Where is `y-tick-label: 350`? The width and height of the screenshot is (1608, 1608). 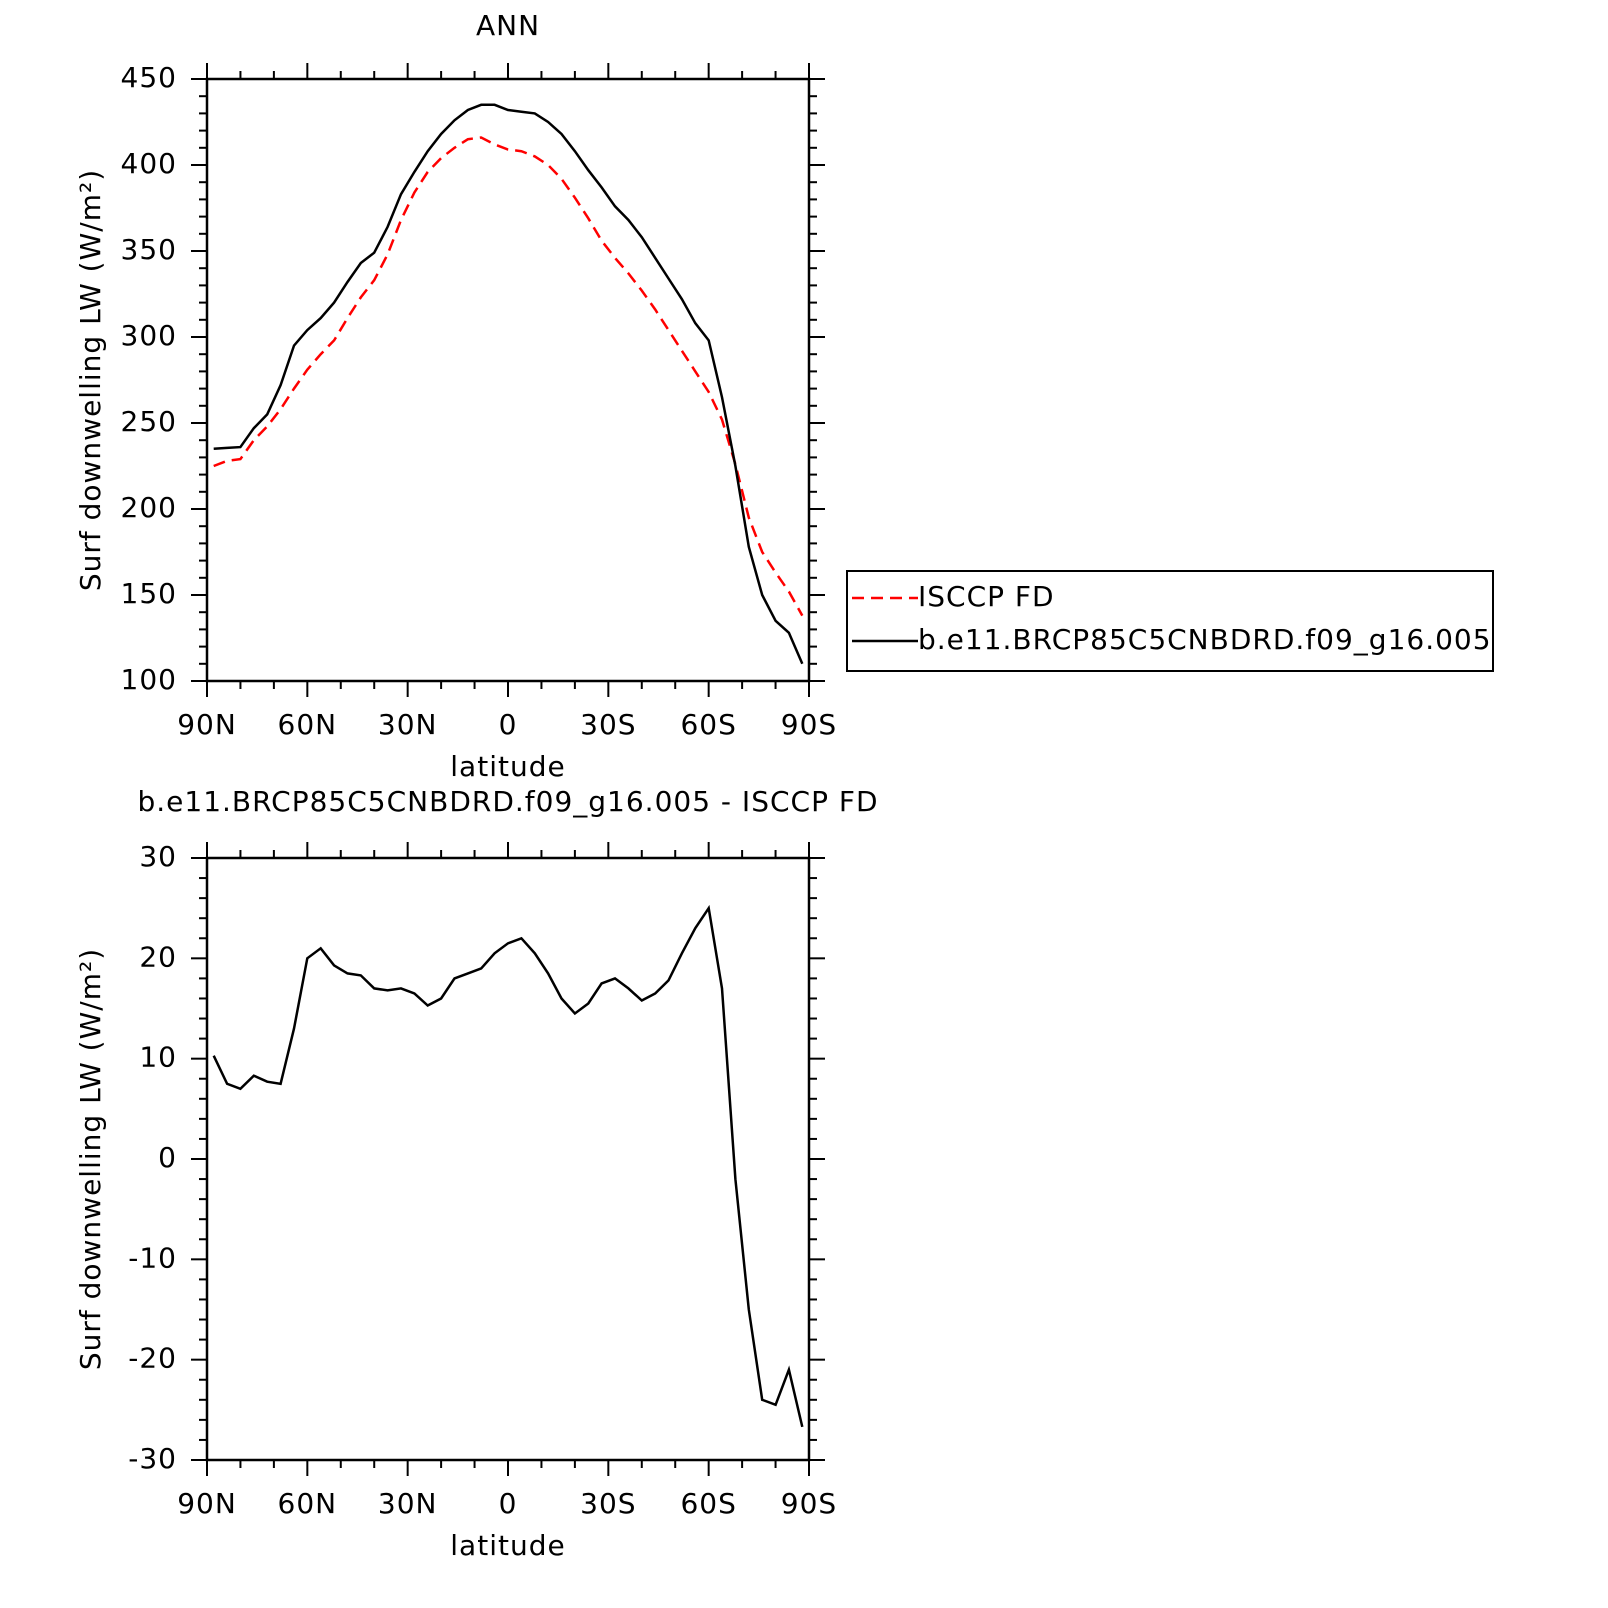
y-tick-label: 350 is located at coordinates (149, 249).